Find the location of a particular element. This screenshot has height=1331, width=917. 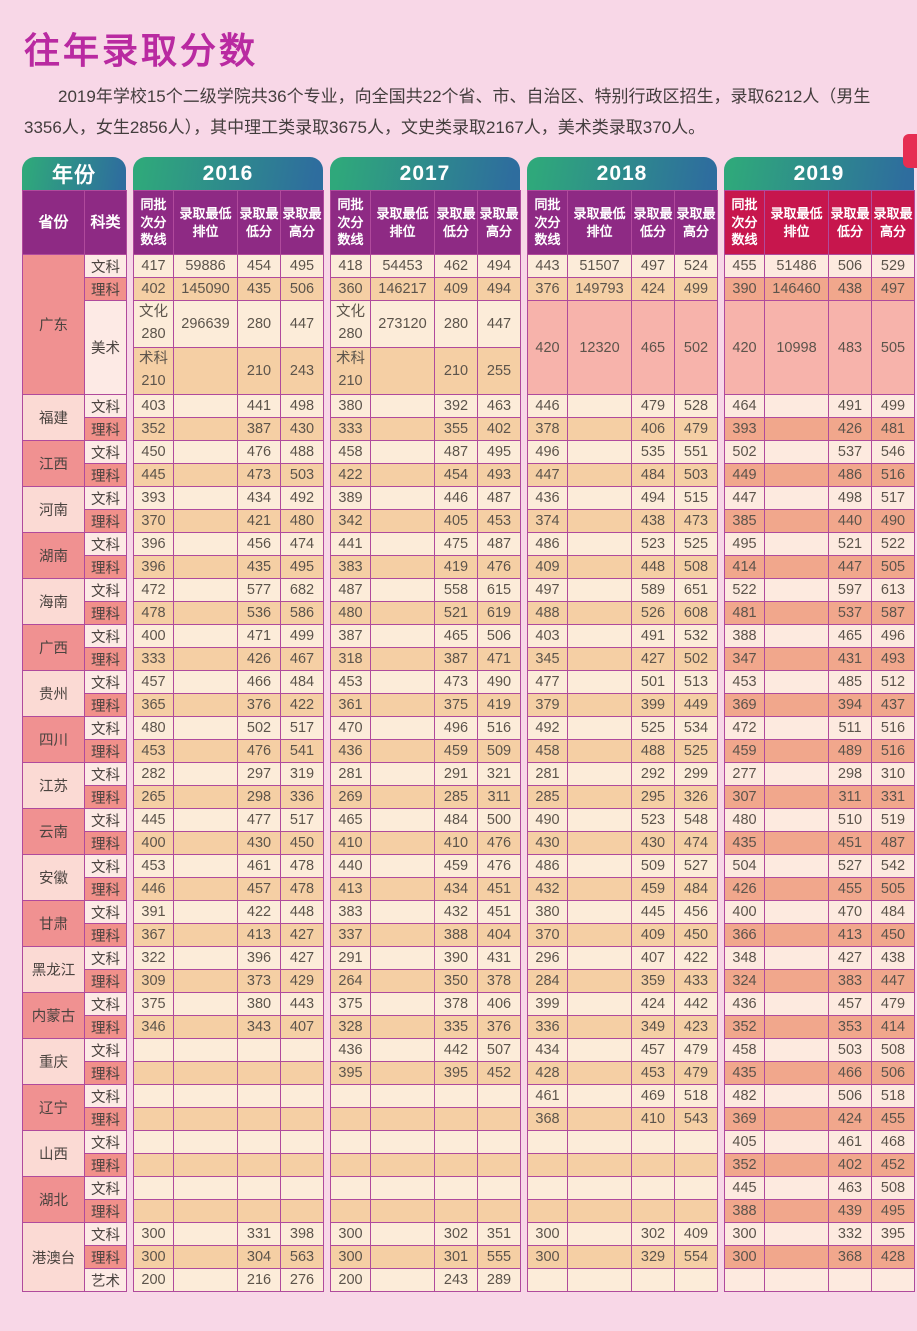

score-cell: 497 is located at coordinates (547, 590).